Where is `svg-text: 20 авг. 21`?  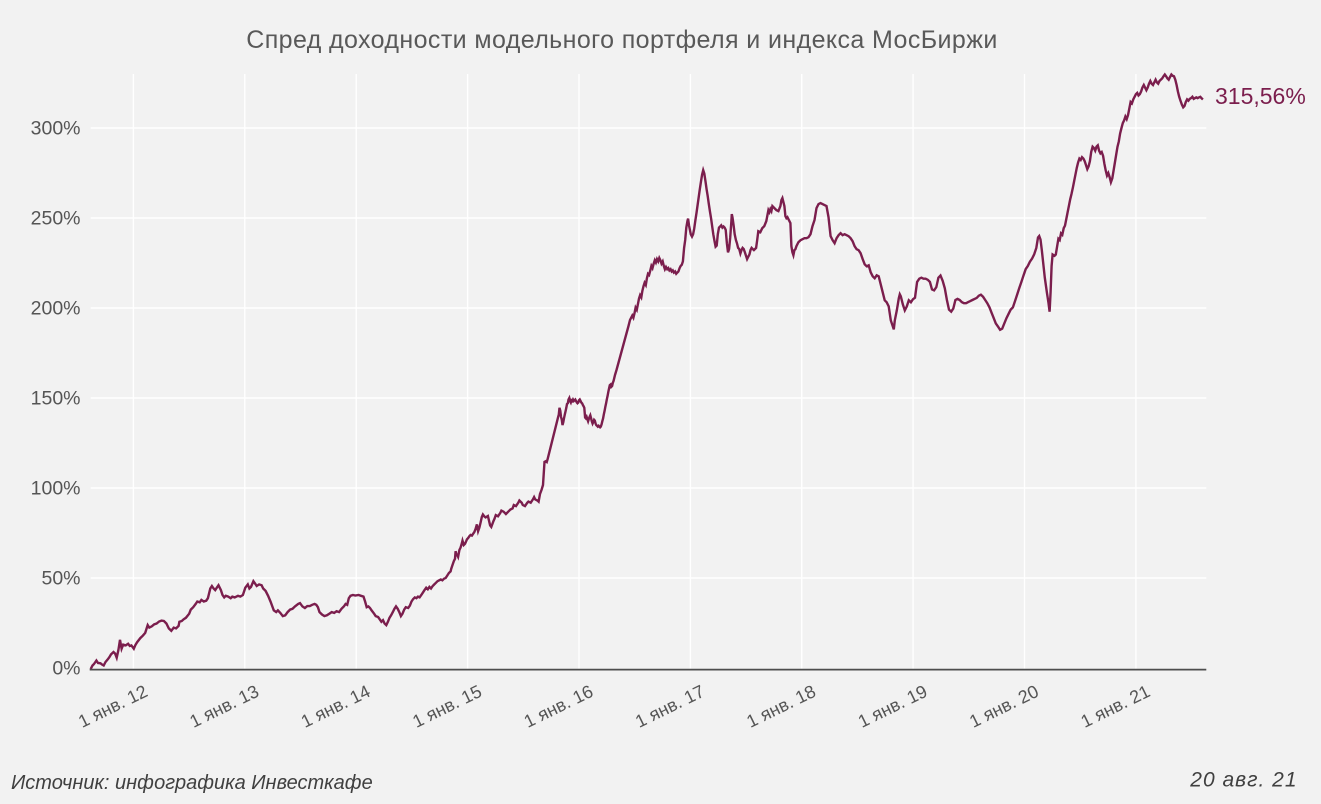 svg-text: 20 авг. 21 is located at coordinates (1243, 780).